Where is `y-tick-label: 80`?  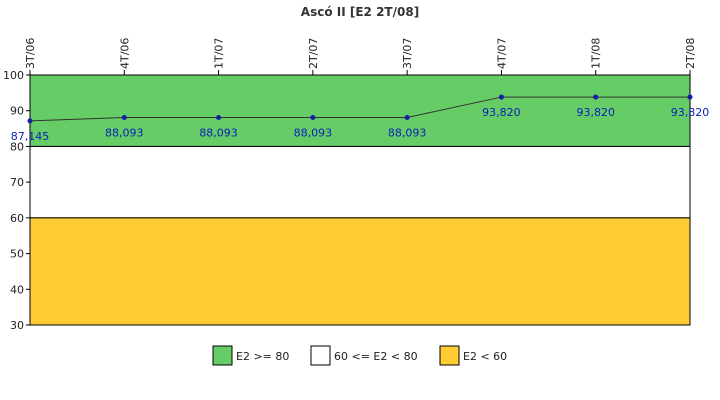 y-tick-label: 80 is located at coordinates (17, 146).